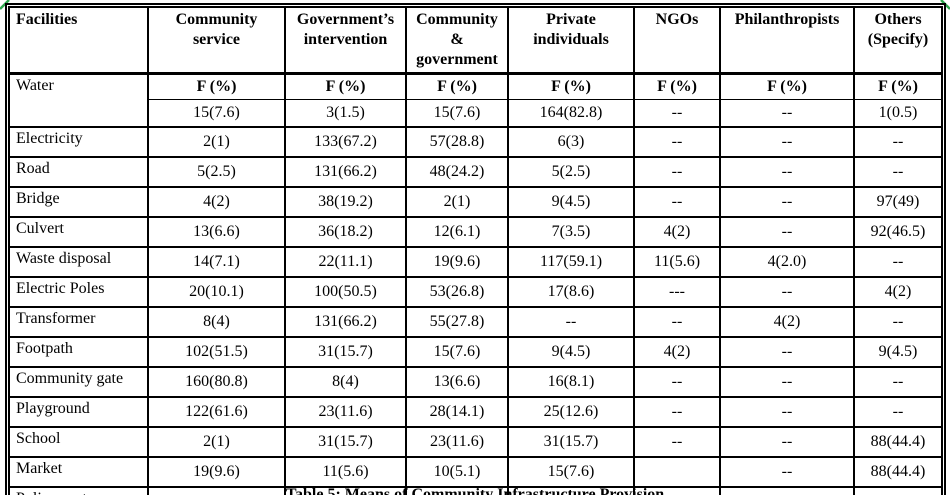 This screenshot has width=950, height=495. What do you see at coordinates (216, 352) in the screenshot?
I see `value-cell: 102(51.5)` at bounding box center [216, 352].